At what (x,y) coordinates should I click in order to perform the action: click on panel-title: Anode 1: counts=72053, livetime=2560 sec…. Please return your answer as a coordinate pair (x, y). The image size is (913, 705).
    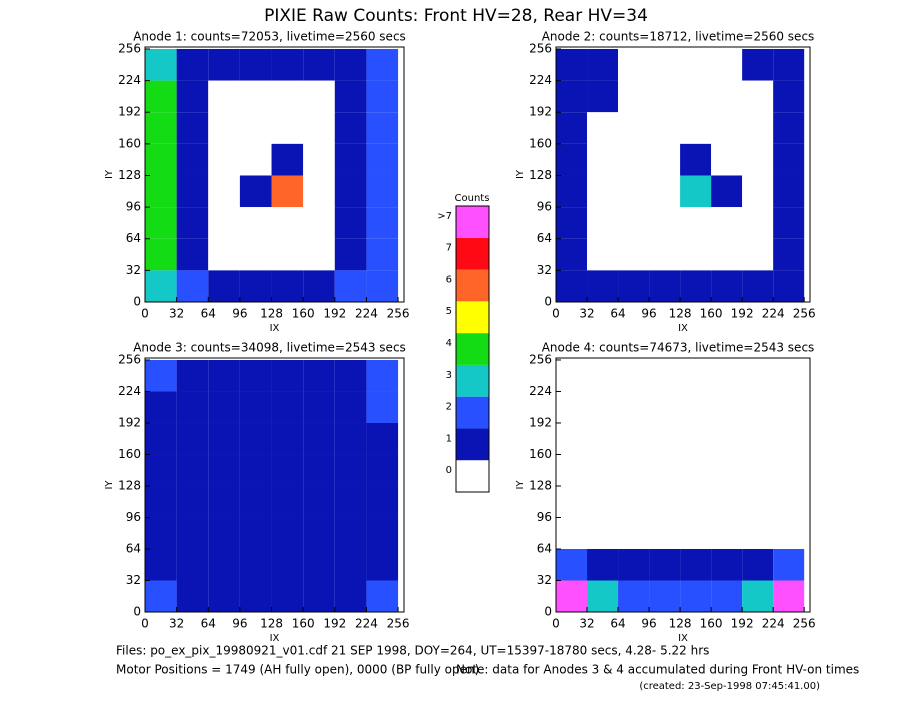
    Looking at the image, I should click on (269, 37).